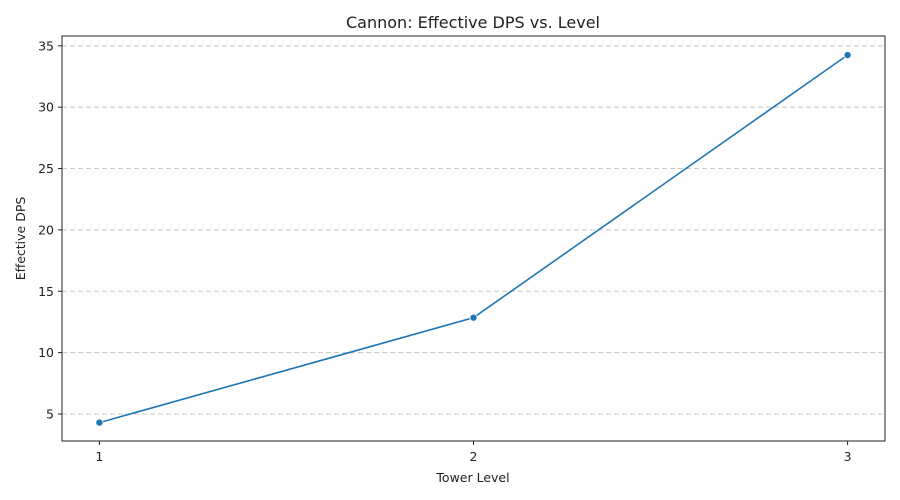 Image resolution: width=900 pixels, height=500 pixels. What do you see at coordinates (50, 414) in the screenshot?
I see `y-tick-label: 5` at bounding box center [50, 414].